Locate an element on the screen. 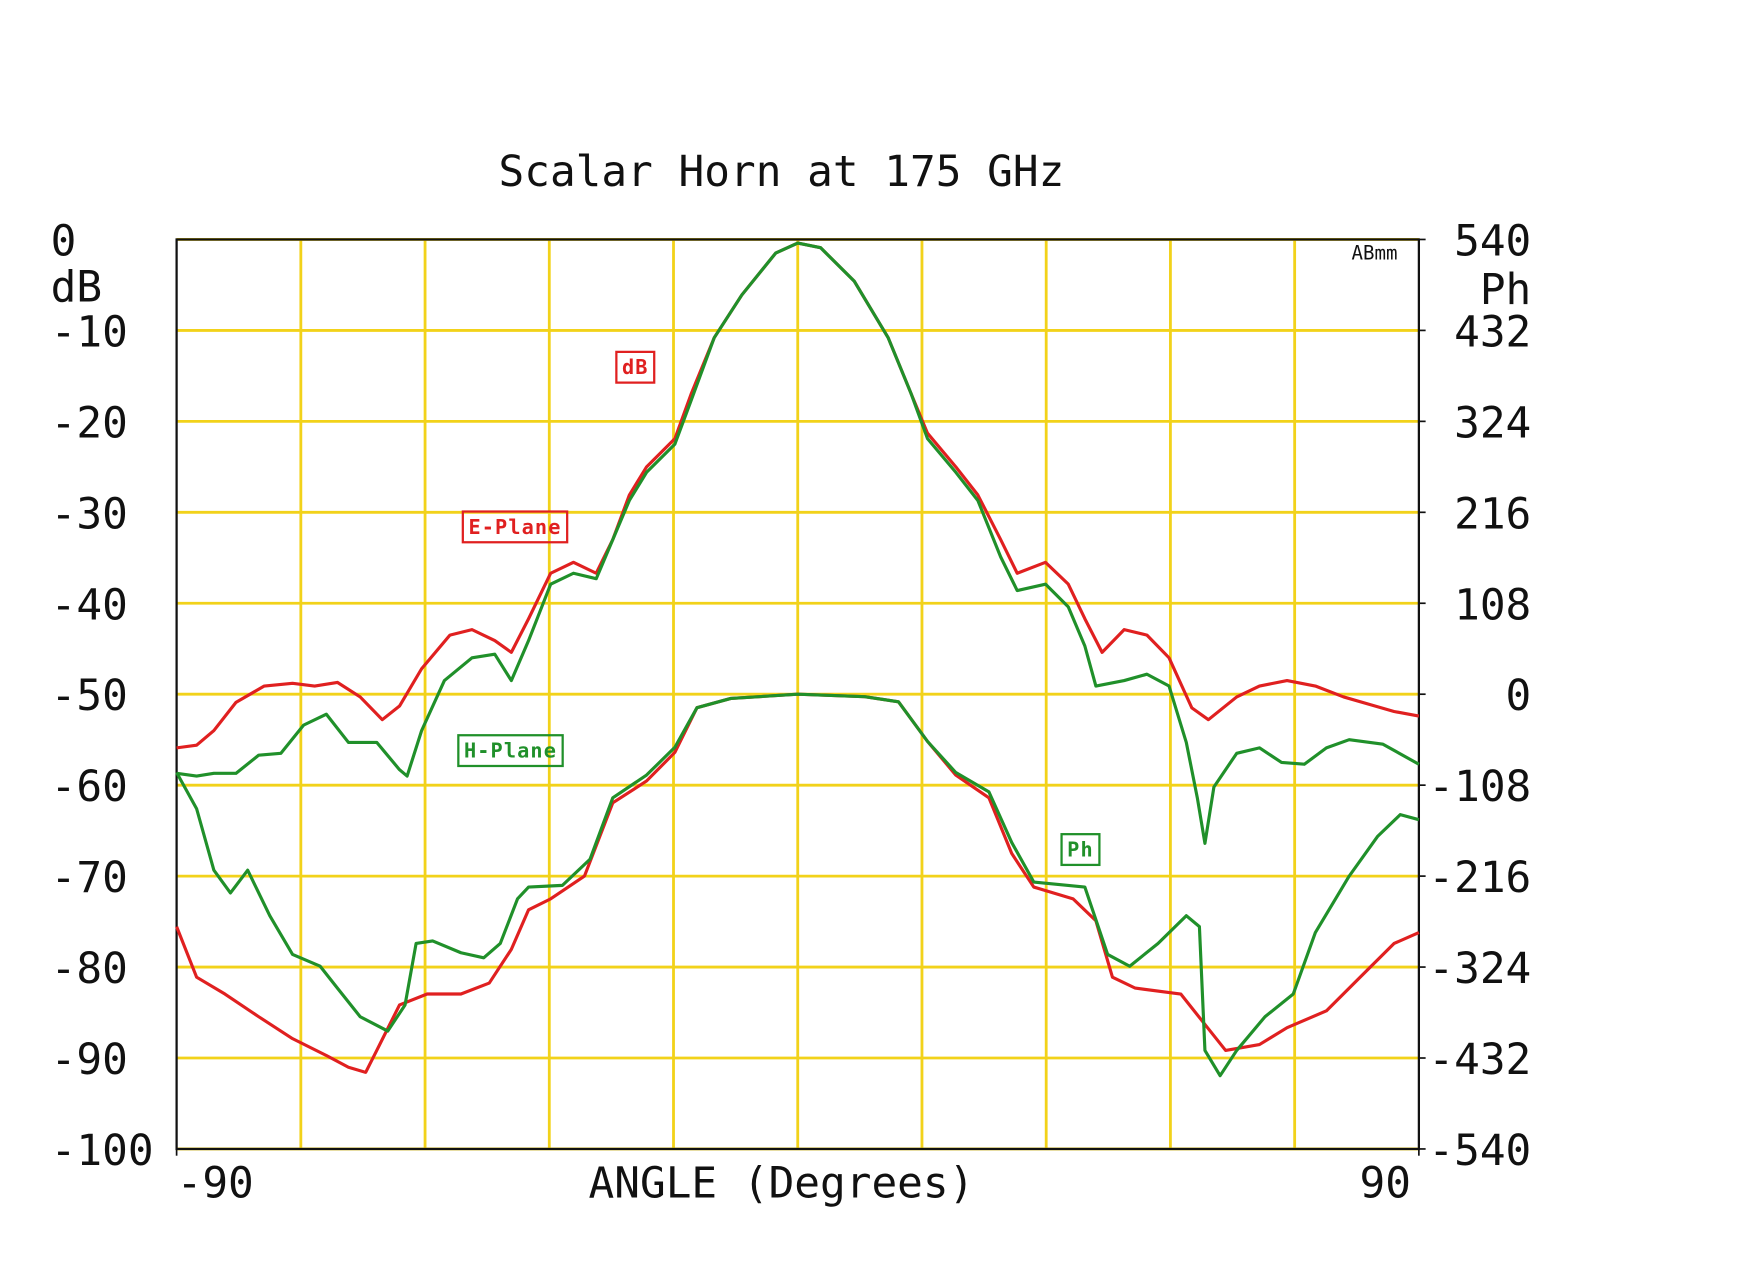  y2-tick-label: 216 is located at coordinates (1492, 514).